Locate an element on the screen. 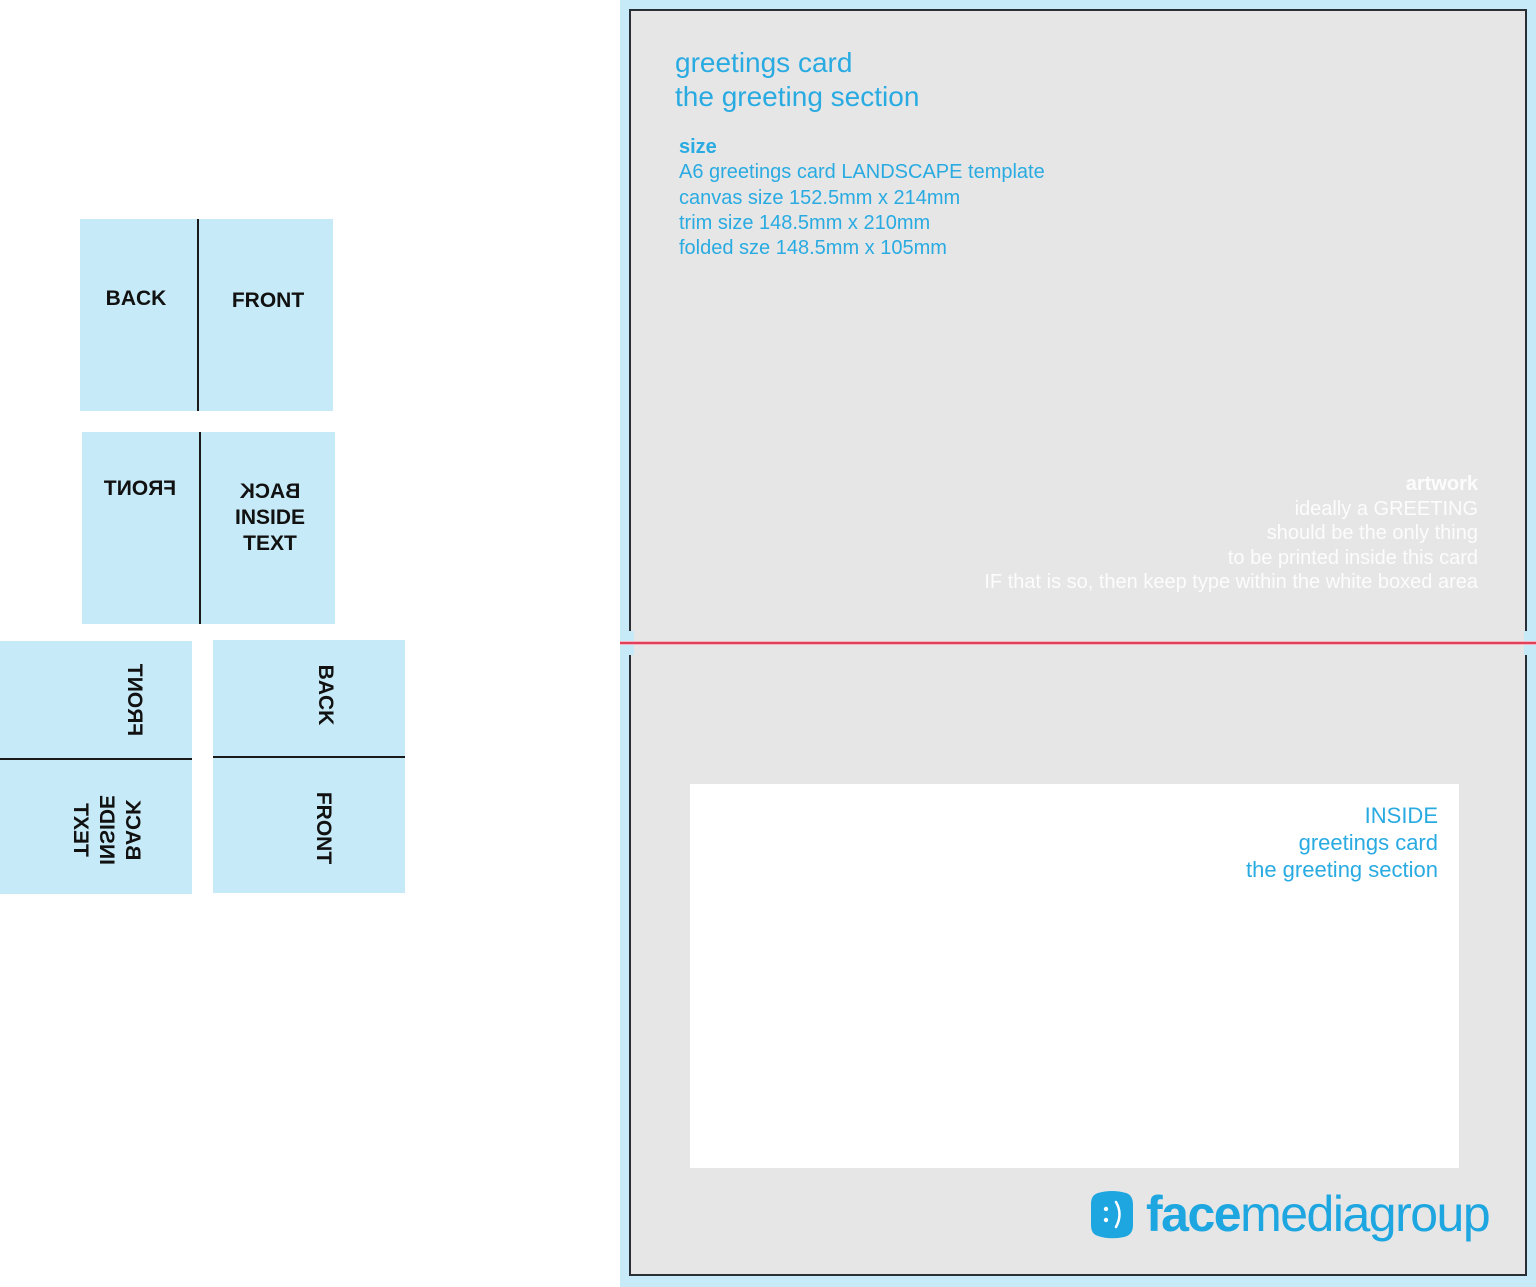  inside-line: greetings card is located at coordinates (1368, 842).